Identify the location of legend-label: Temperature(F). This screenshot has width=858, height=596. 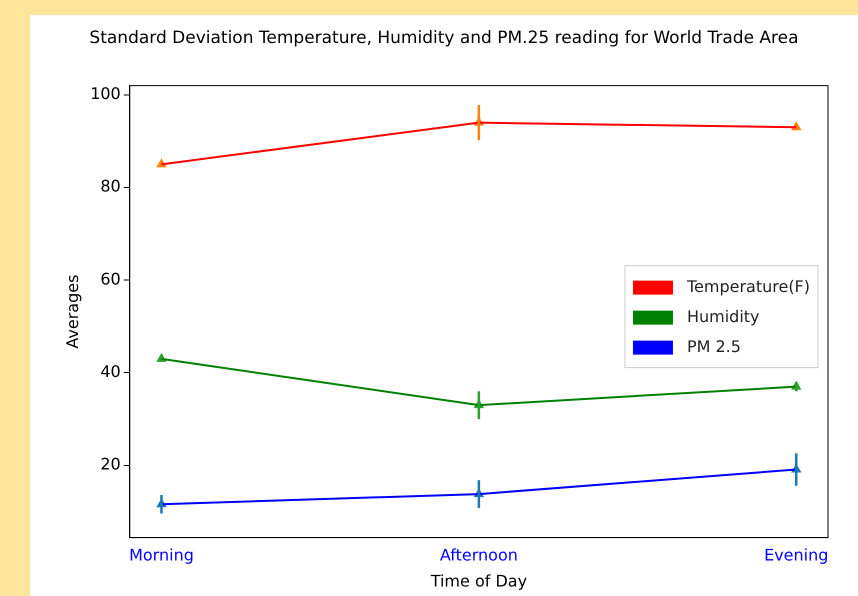
(748, 286).